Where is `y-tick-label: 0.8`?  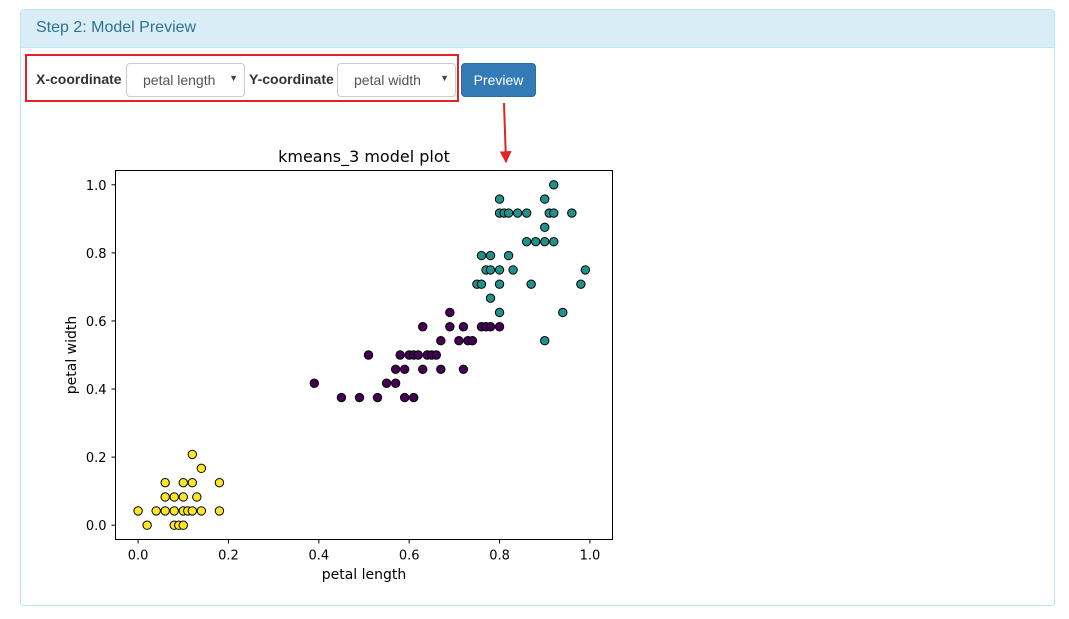 y-tick-label: 0.8 is located at coordinates (96, 254).